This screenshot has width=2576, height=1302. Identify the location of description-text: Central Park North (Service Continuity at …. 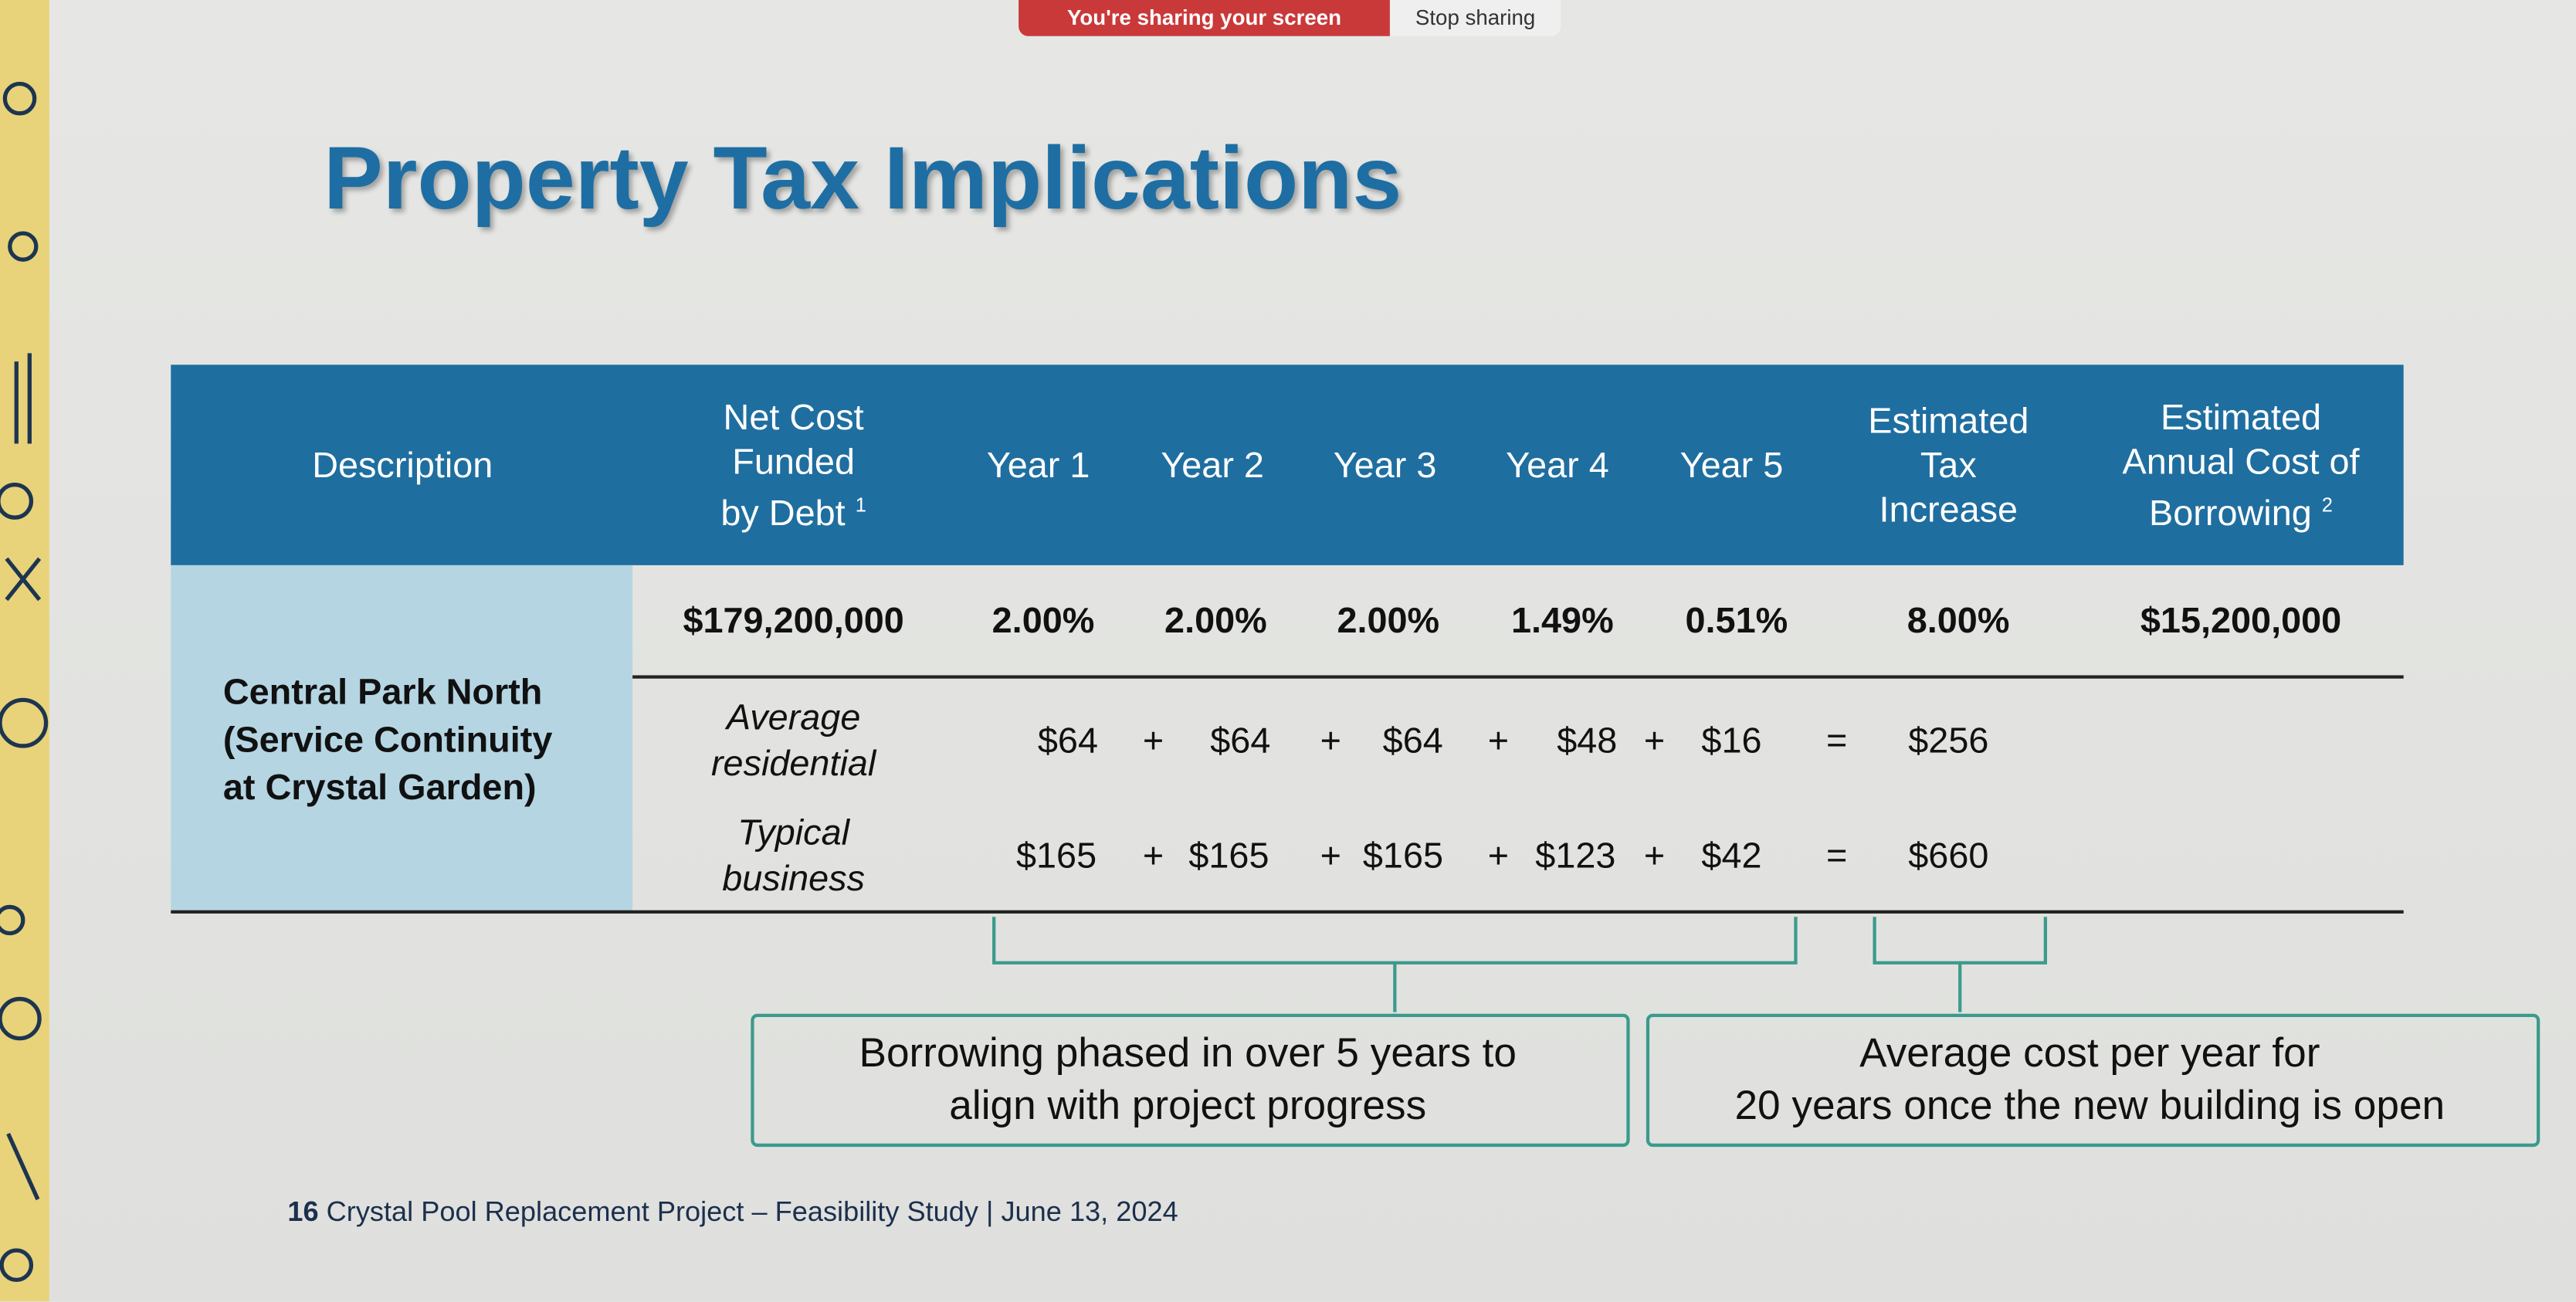
(388, 739).